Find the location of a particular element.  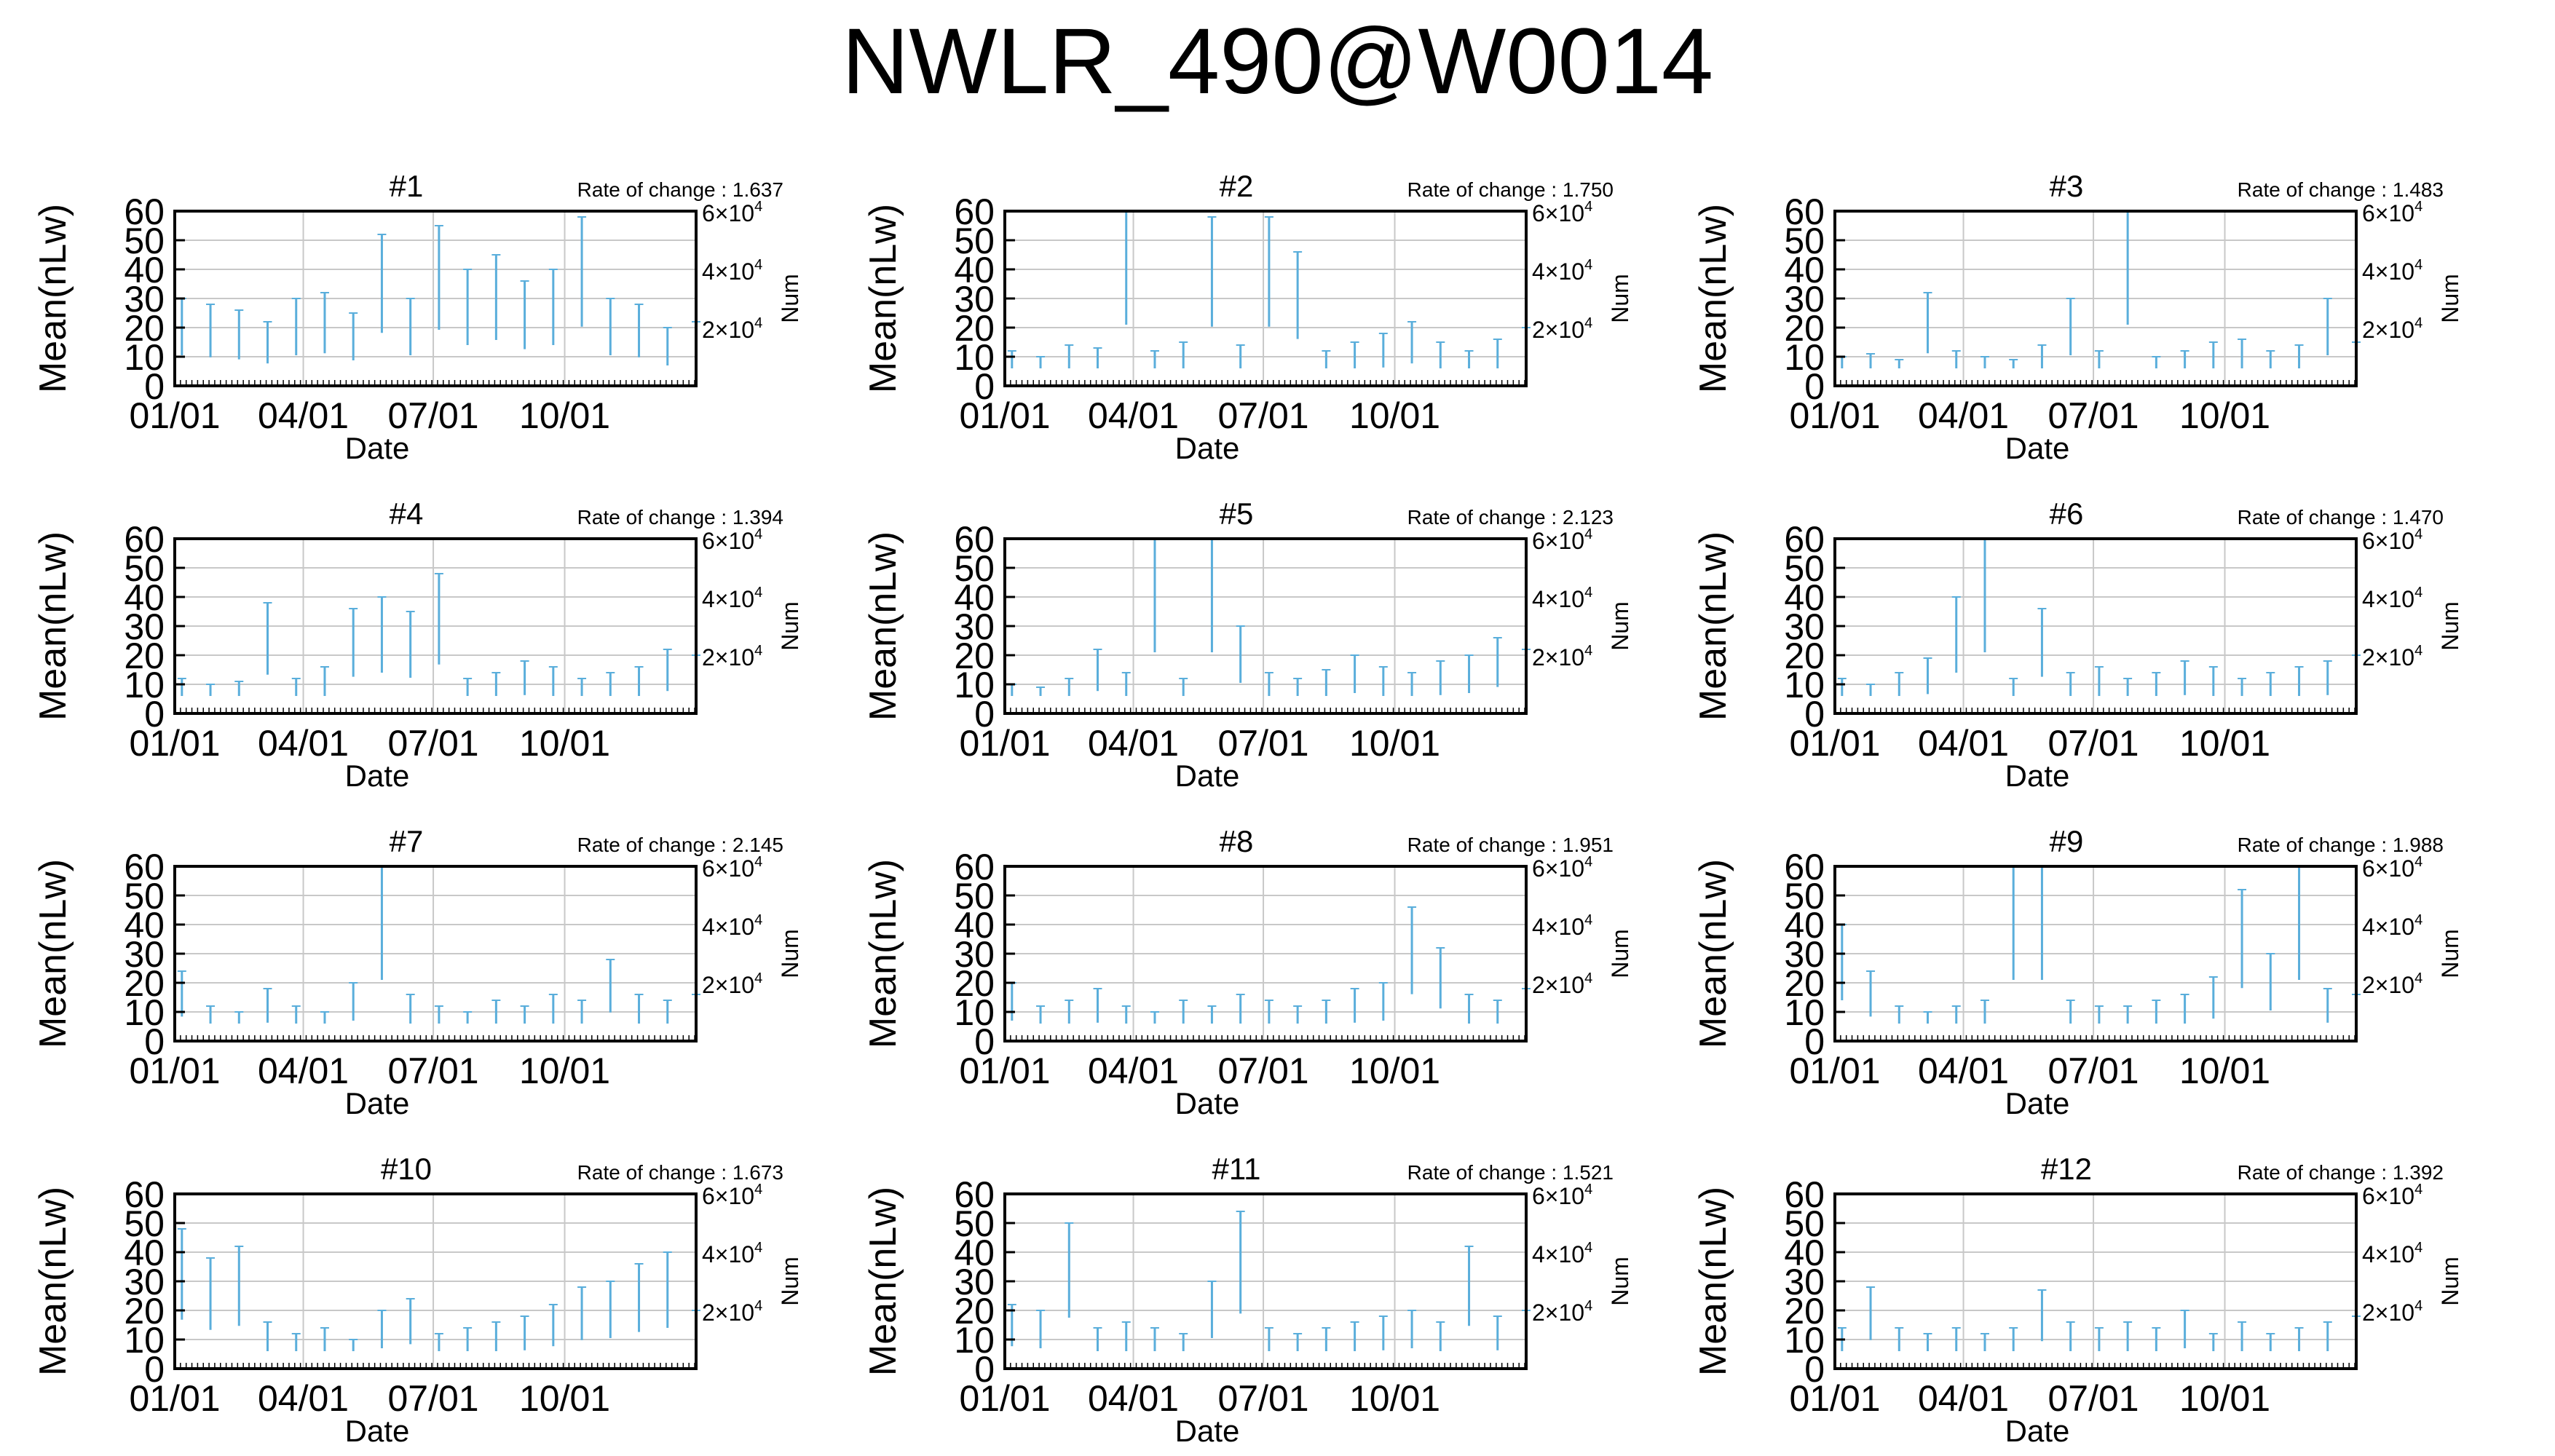

panel-title: #3 is located at coordinates (2067, 186).